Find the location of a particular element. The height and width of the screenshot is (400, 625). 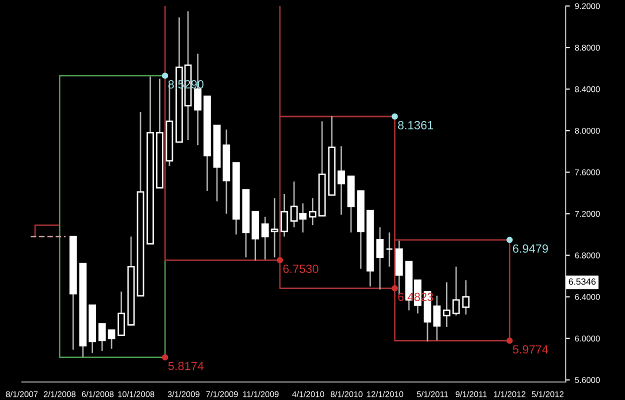

x-tick-label: 2/1/2008 is located at coordinates (60, 394).